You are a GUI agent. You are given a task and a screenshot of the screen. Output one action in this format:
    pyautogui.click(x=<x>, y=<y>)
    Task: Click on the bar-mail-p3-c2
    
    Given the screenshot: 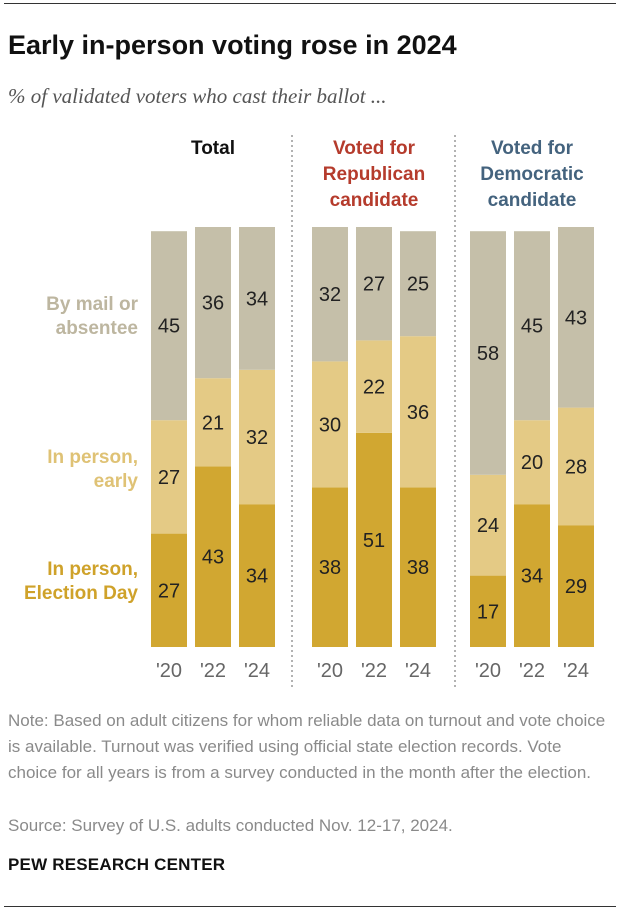 What is the action you would take?
    pyautogui.click(x=532, y=326)
    